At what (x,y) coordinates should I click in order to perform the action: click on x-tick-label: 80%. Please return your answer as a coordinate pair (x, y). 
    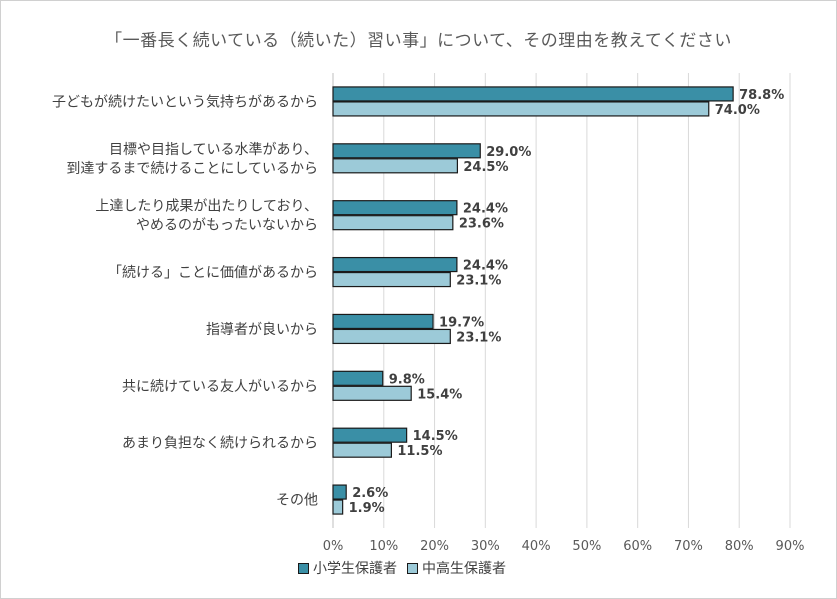
    Looking at the image, I should click on (739, 546).